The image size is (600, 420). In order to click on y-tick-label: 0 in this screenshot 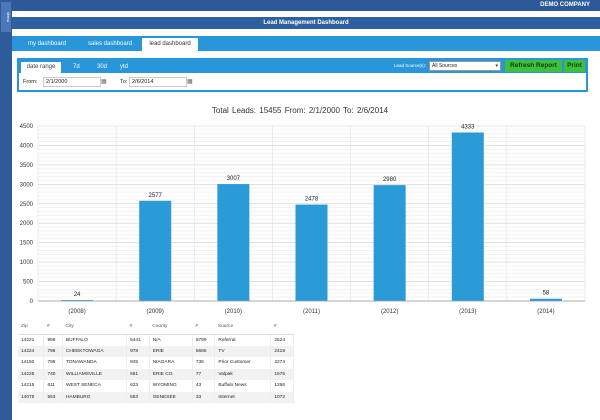, I will do `click(32, 302)`.